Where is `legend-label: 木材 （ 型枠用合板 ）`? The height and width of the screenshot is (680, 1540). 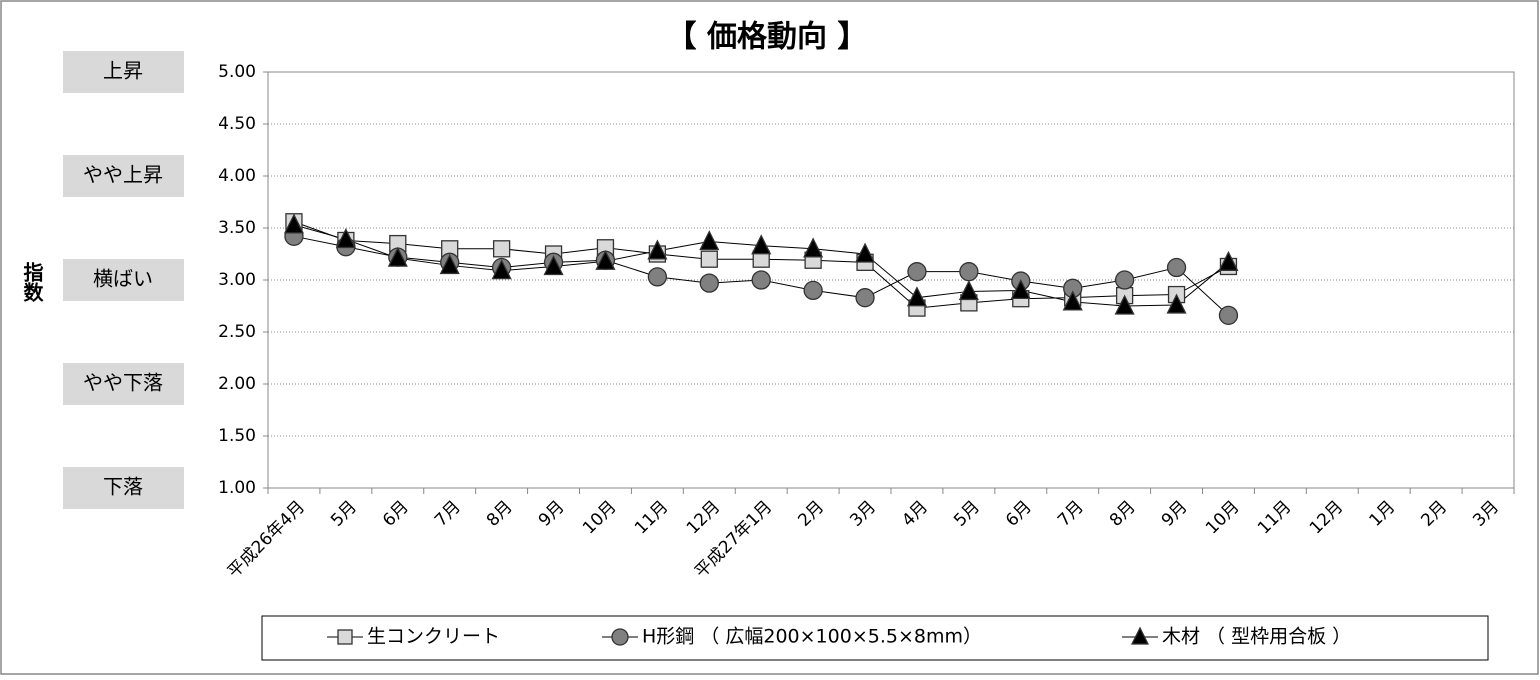 legend-label: 木材 （ 型枠用合板 ） is located at coordinates (1256, 637).